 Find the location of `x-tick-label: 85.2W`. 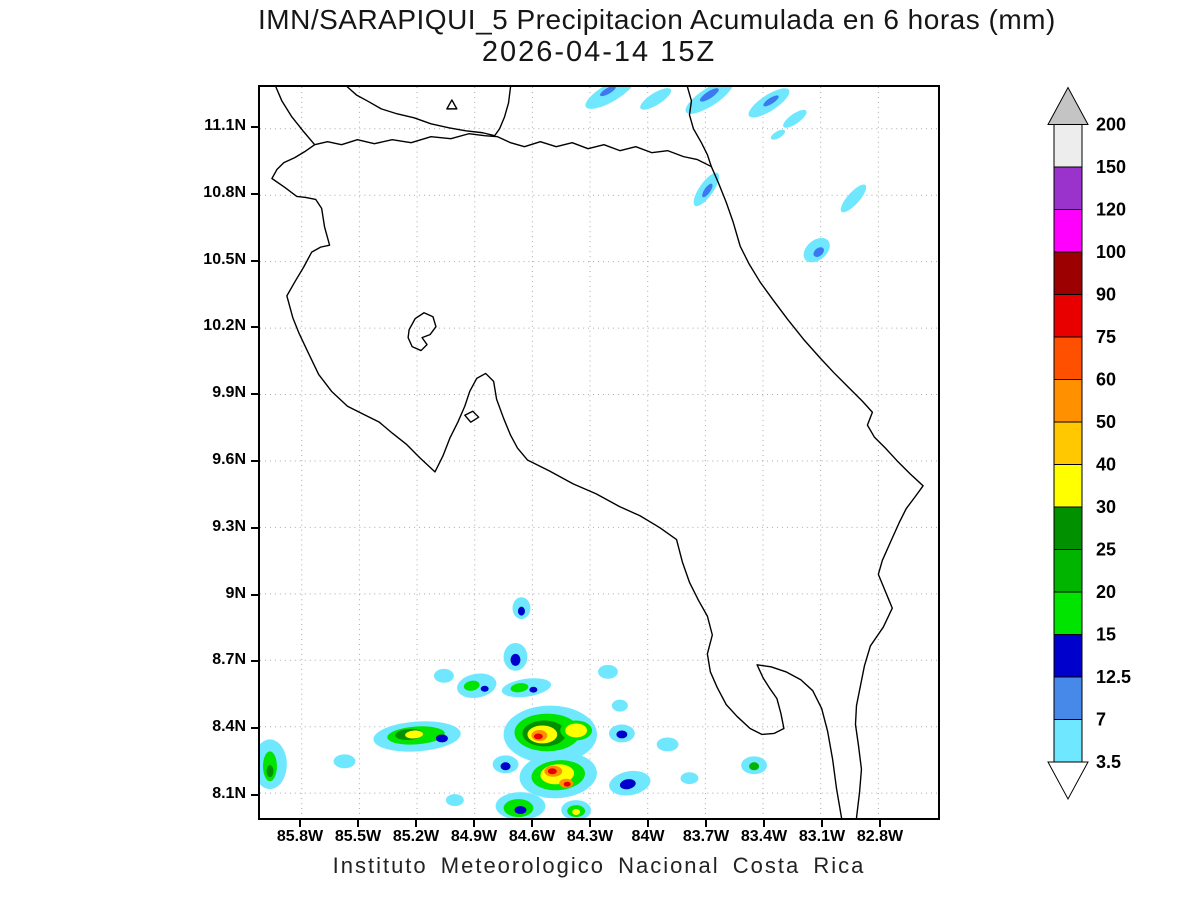

x-tick-label: 85.2W is located at coordinates (416, 836).